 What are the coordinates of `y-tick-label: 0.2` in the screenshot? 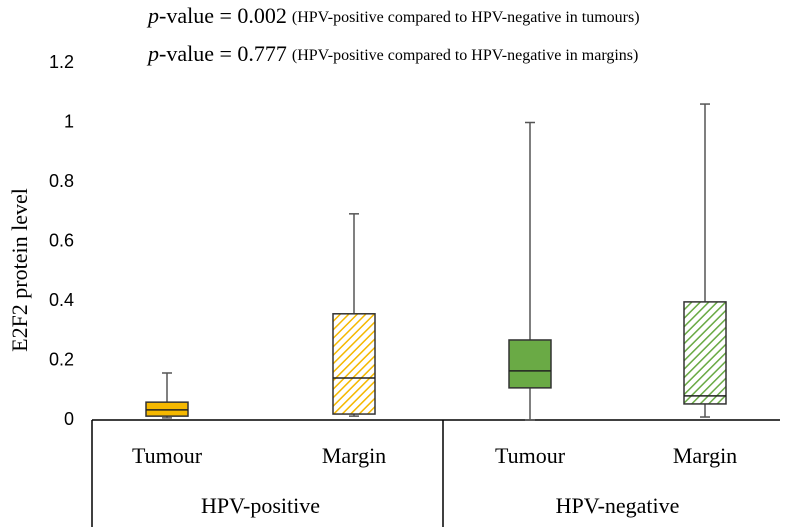 It's located at (61, 359).